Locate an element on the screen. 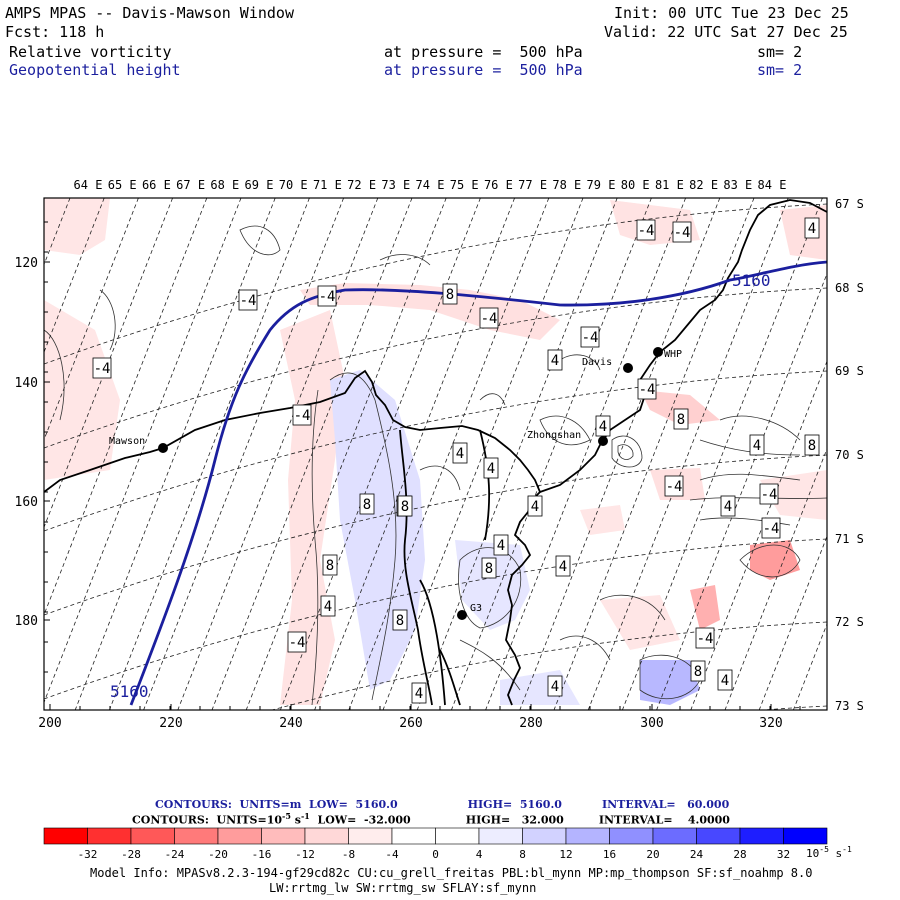 The height and width of the screenshot is (900, 900). colorbar-units: 10-5 s-1 is located at coordinates (829, 852).